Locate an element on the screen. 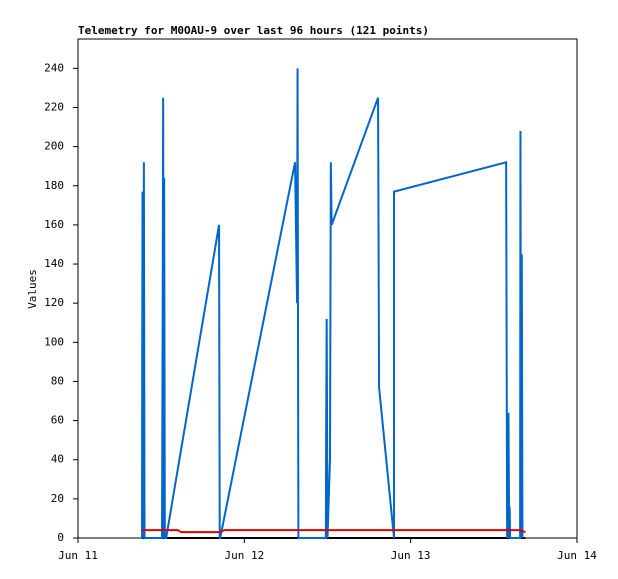 The image size is (618, 579). y-tick-label: 220 is located at coordinates (54, 106).